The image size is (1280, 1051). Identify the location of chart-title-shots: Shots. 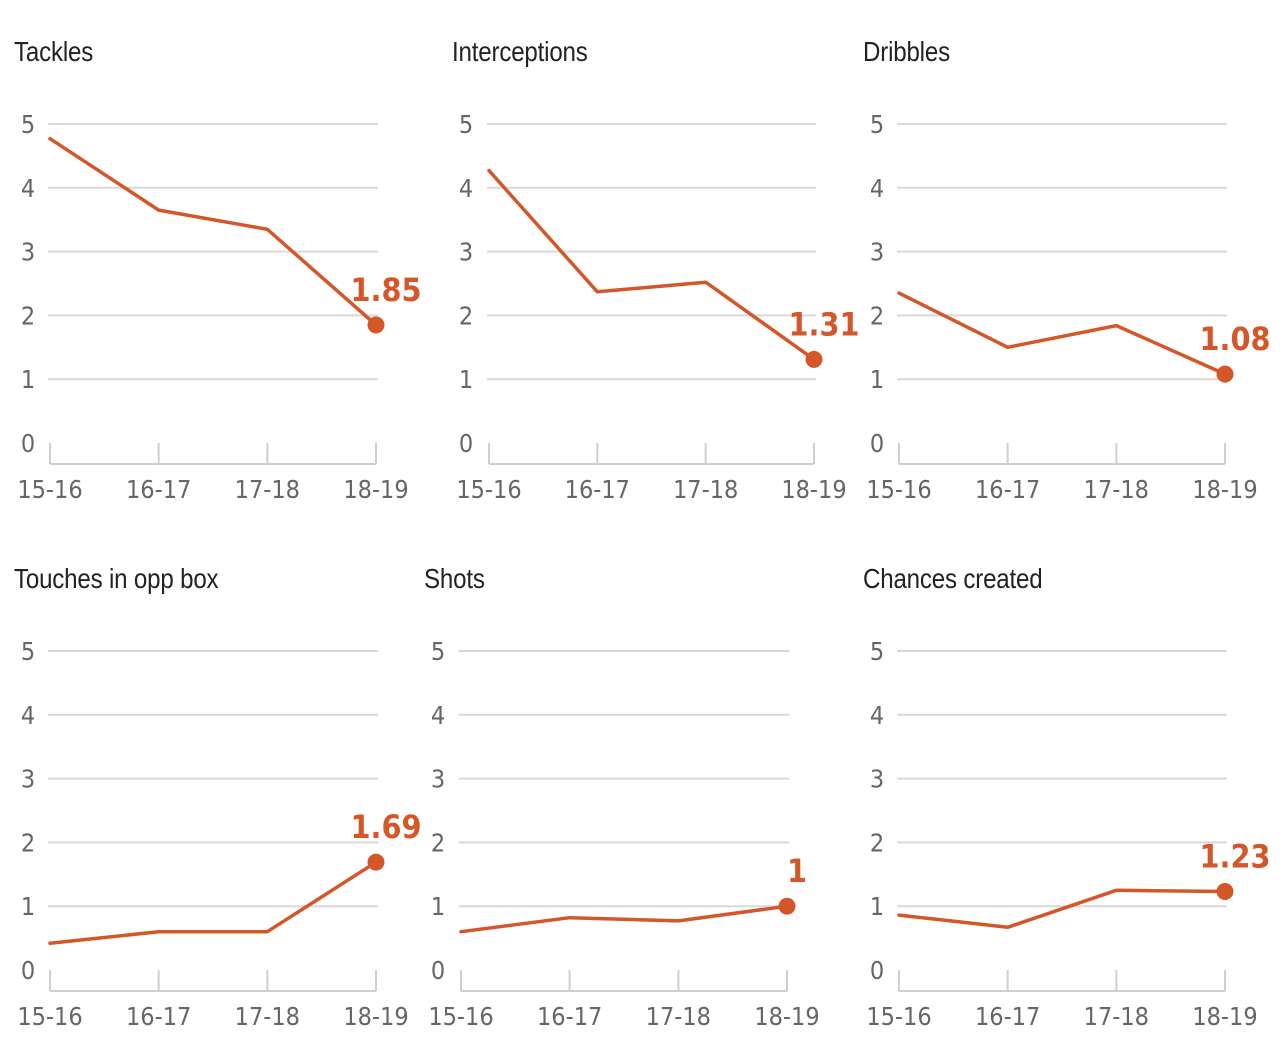
(454, 578).